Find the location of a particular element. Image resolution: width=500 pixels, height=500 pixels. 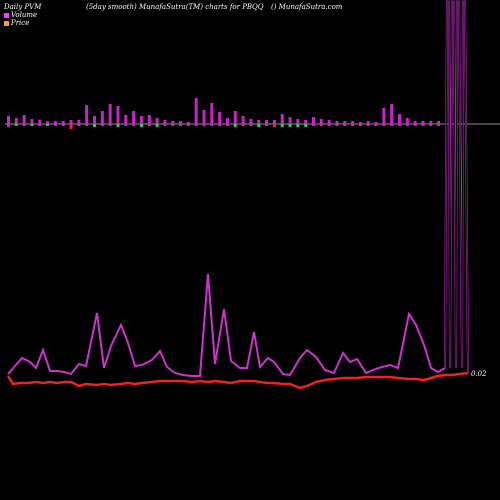

price-last-label: 0.02 is located at coordinates (479, 374).